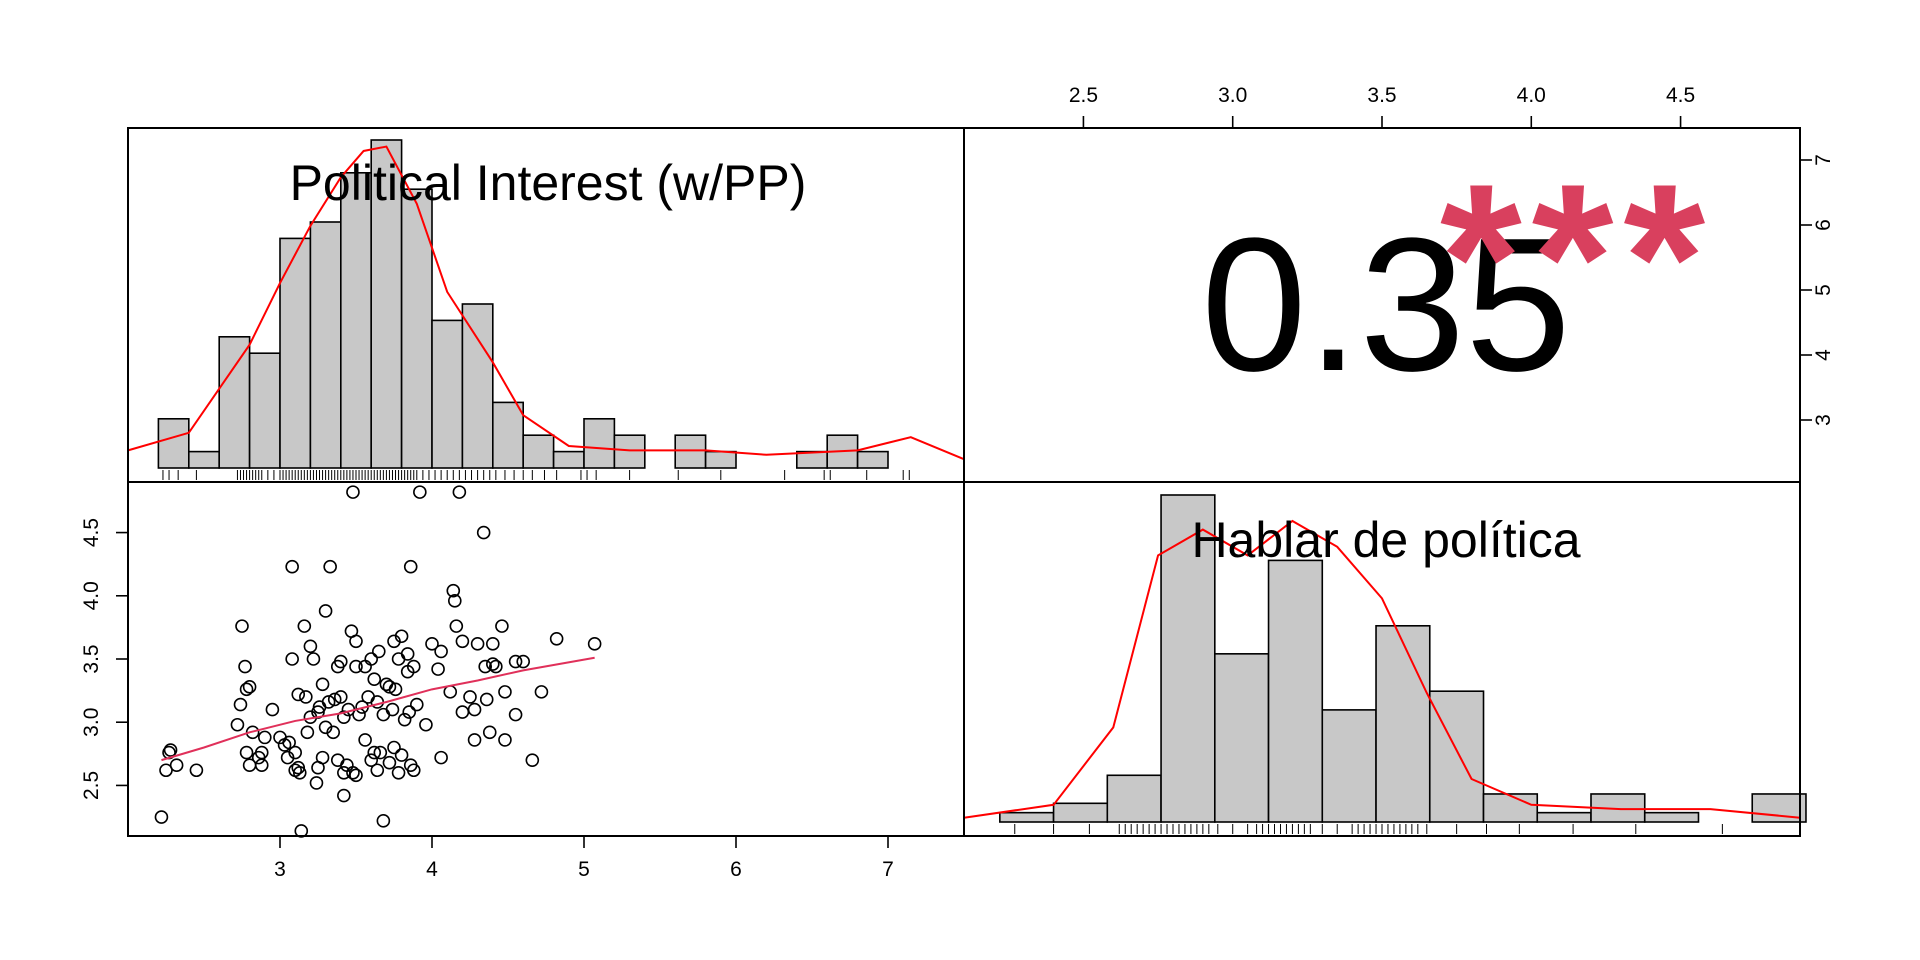  Describe the element at coordinates (378, 661) in the screenshot. I see `panel-scatterplot` at that location.